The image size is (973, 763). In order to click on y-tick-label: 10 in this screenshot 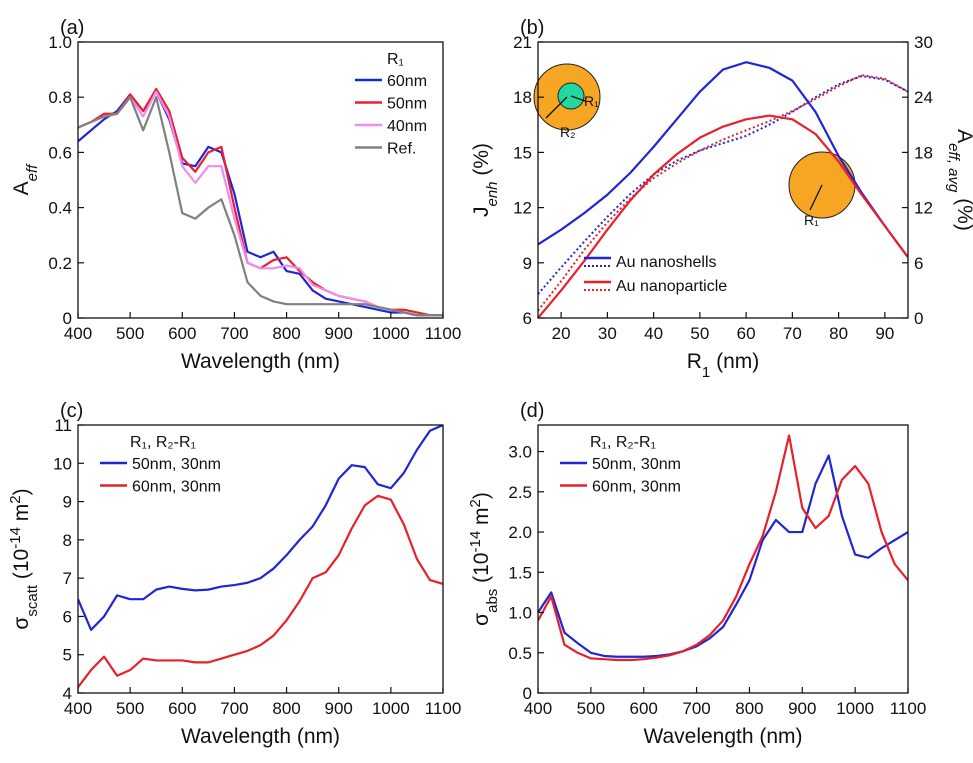, I will do `click(62, 463)`.